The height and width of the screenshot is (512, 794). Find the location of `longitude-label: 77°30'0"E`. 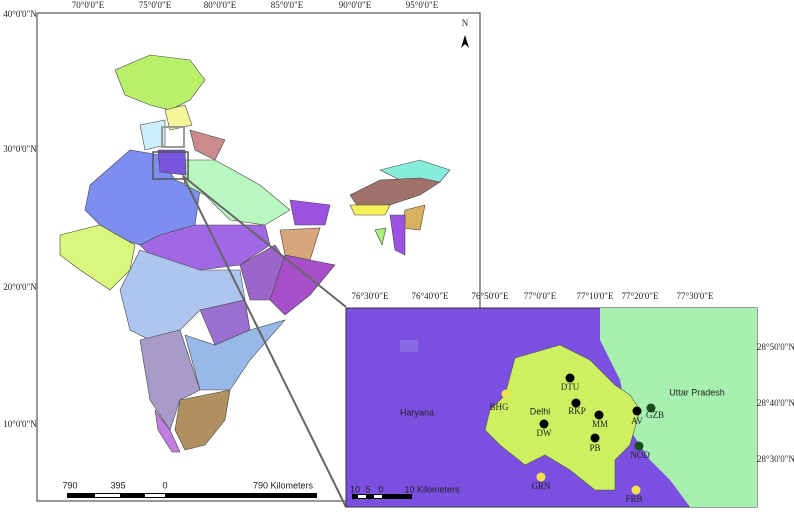

longitude-label: 77°30'0"E is located at coordinates (695, 296).